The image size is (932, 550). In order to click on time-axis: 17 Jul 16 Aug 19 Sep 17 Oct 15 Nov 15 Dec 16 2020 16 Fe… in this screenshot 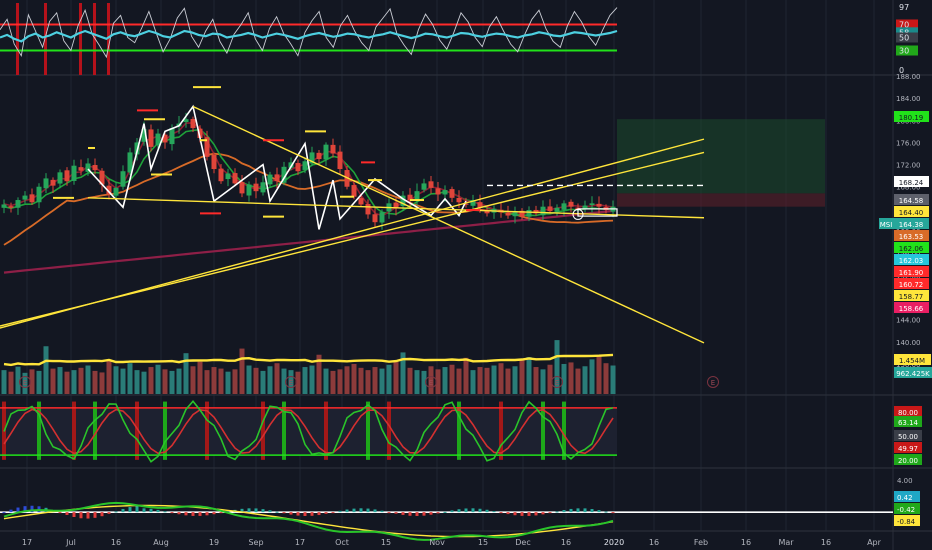, I will do `click(452, 542)`.